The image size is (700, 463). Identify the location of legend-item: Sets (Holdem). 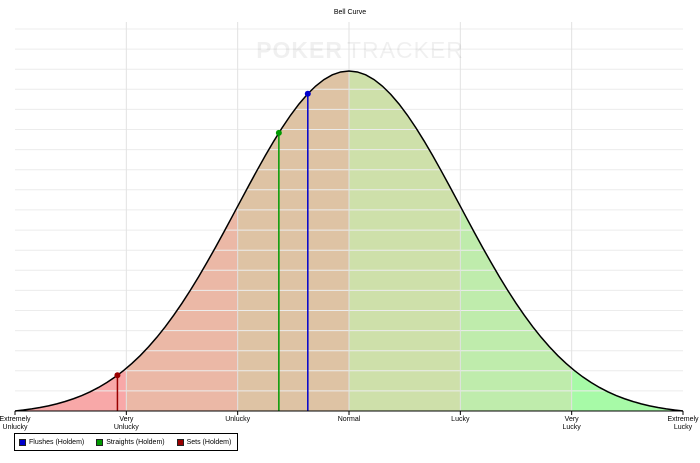
(204, 442).